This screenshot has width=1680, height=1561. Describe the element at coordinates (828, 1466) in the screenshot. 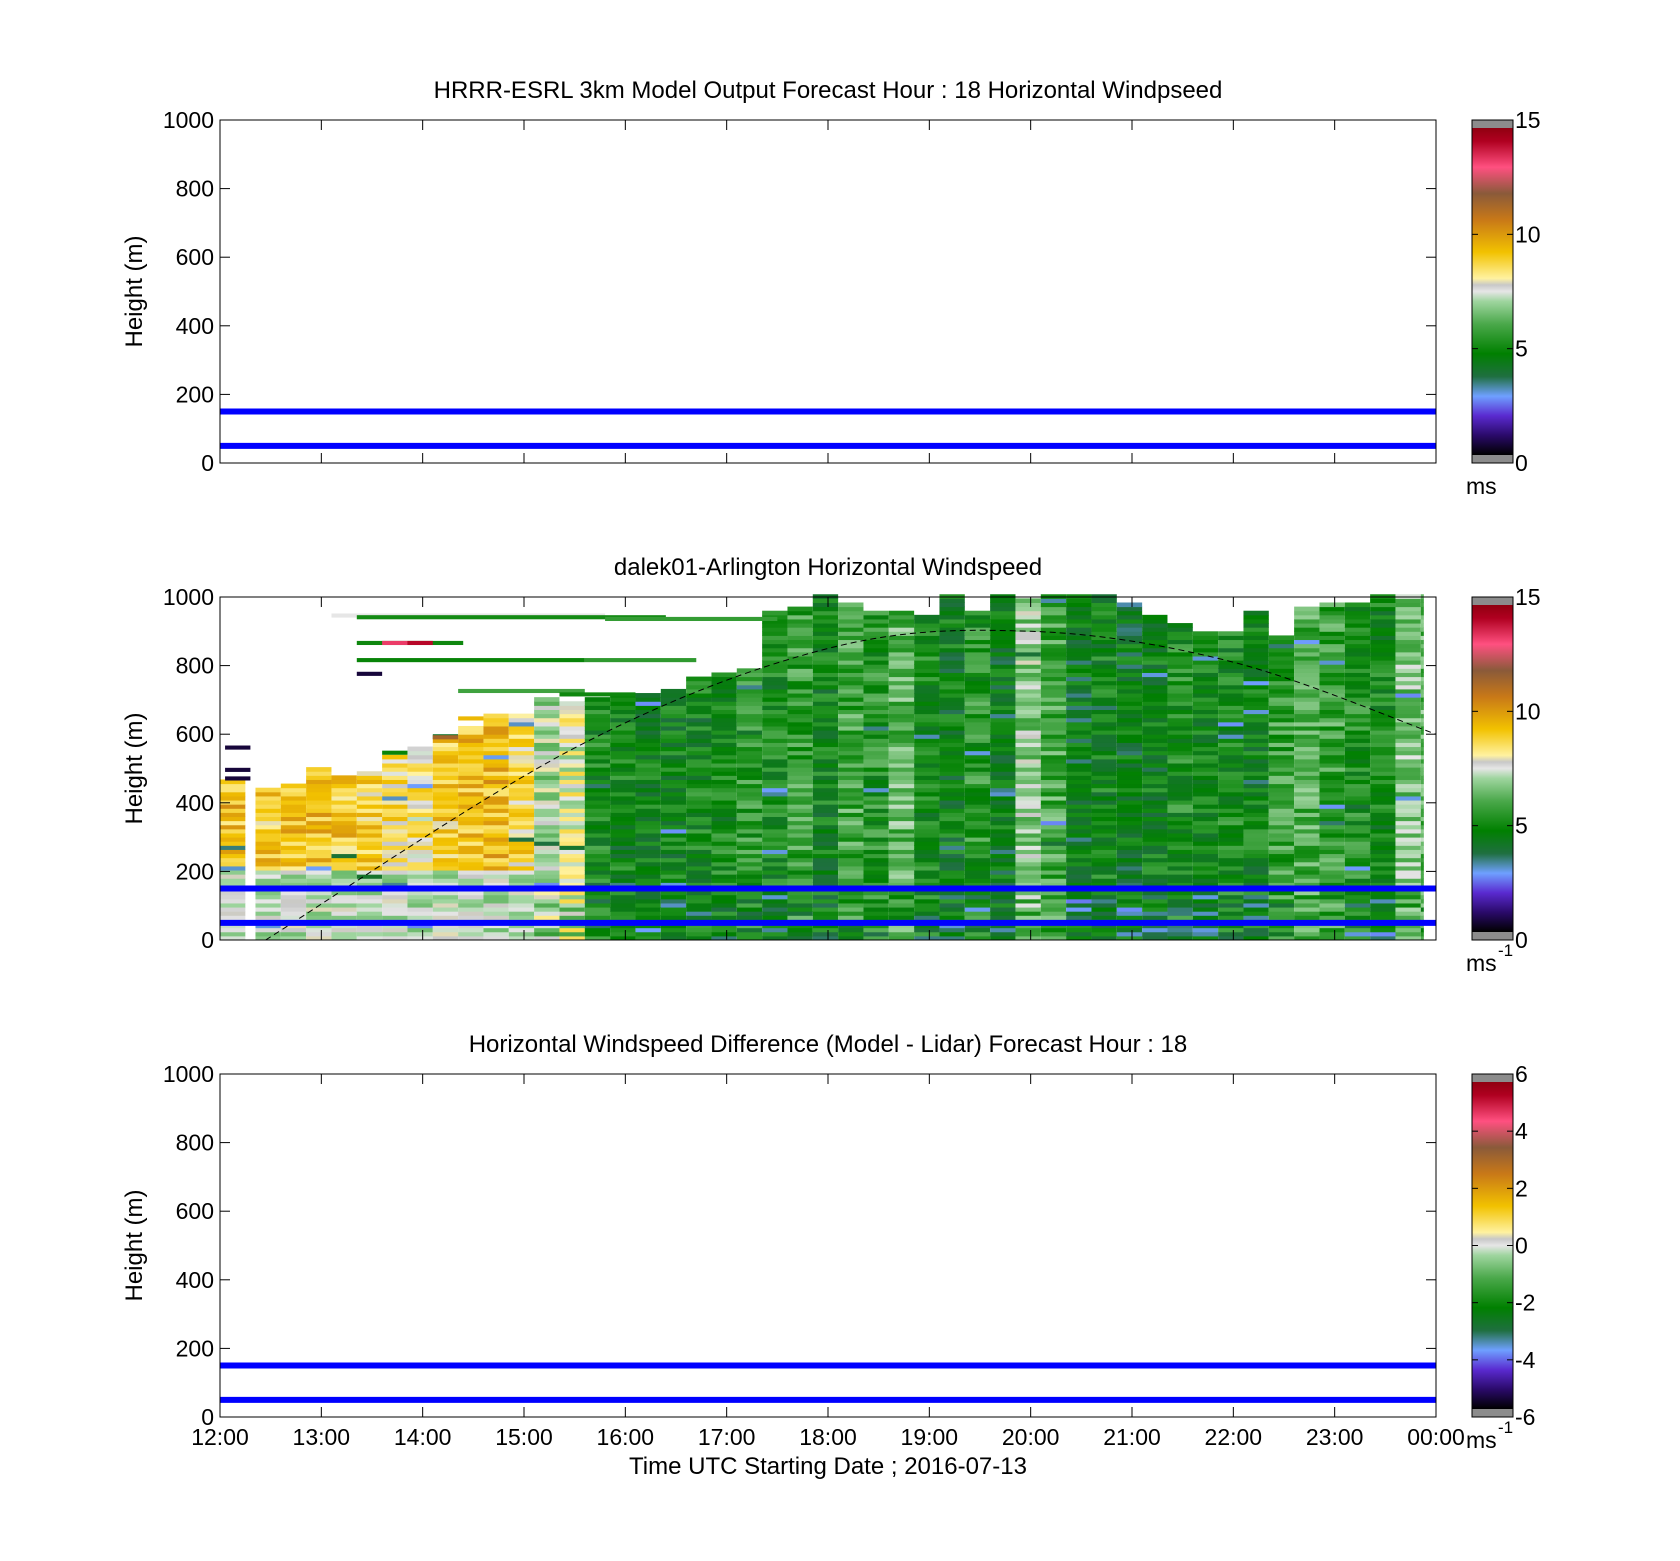

I see `x-axis-label: Time UTC Starting Date ; 2016-07-13` at that location.